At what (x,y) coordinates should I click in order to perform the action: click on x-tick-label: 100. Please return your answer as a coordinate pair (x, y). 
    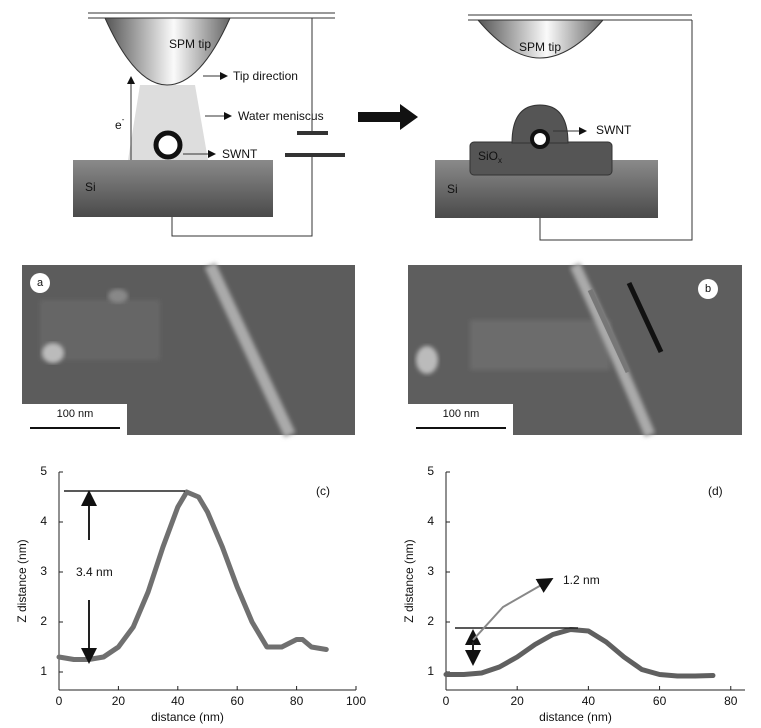
    Looking at the image, I should click on (356, 701).